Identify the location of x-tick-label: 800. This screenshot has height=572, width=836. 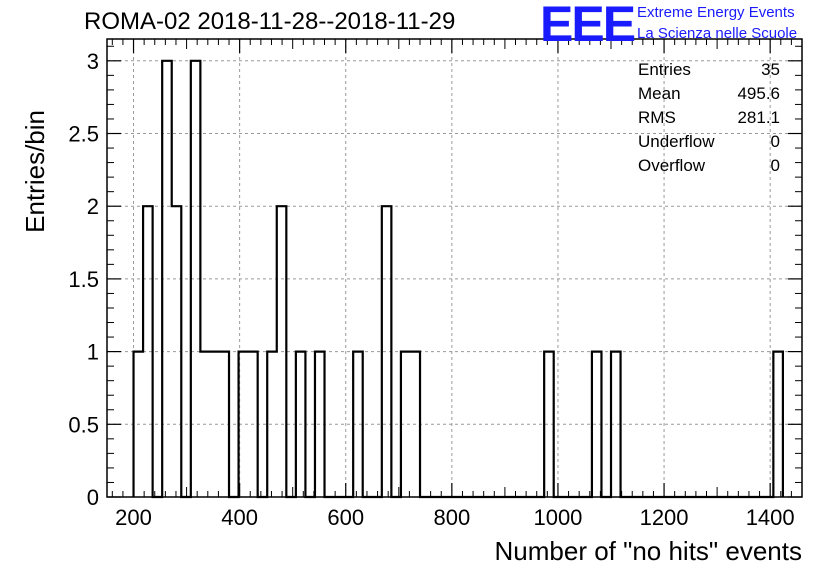
(451, 517).